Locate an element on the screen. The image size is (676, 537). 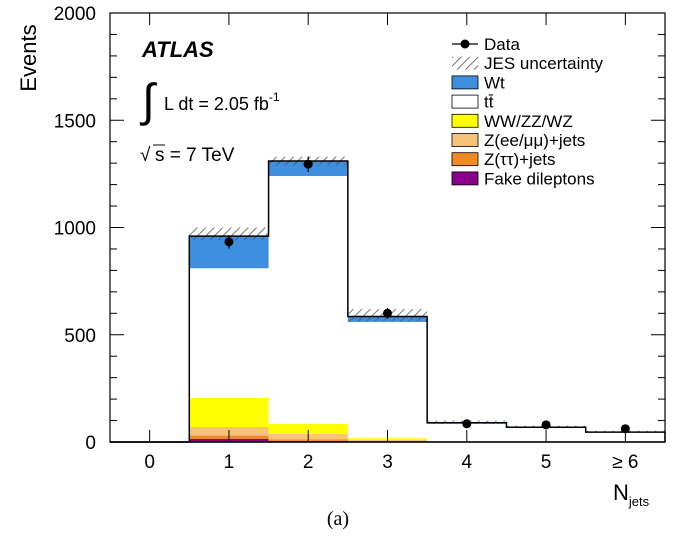
legend-label-2: Wt is located at coordinates (494, 82).